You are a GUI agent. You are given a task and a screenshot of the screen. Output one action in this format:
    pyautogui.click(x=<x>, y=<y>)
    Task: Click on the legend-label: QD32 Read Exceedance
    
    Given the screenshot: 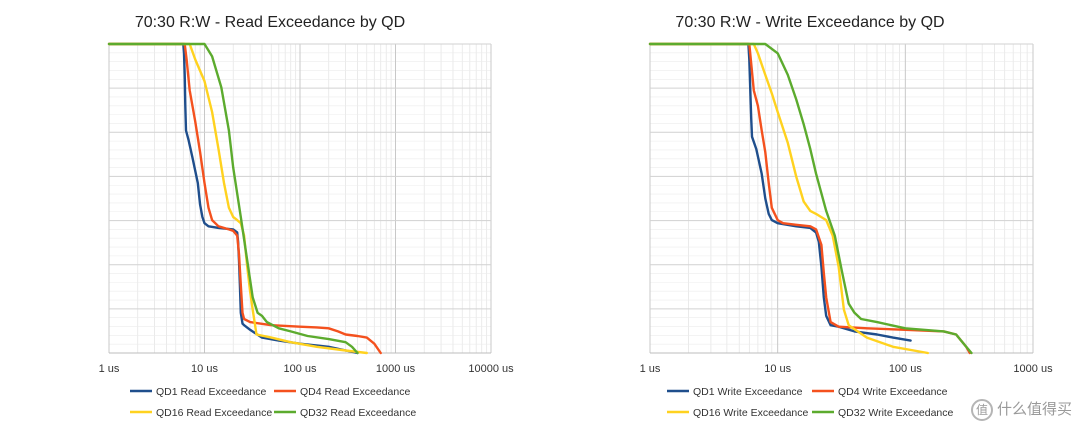 What is the action you would take?
    pyautogui.click(x=358, y=413)
    